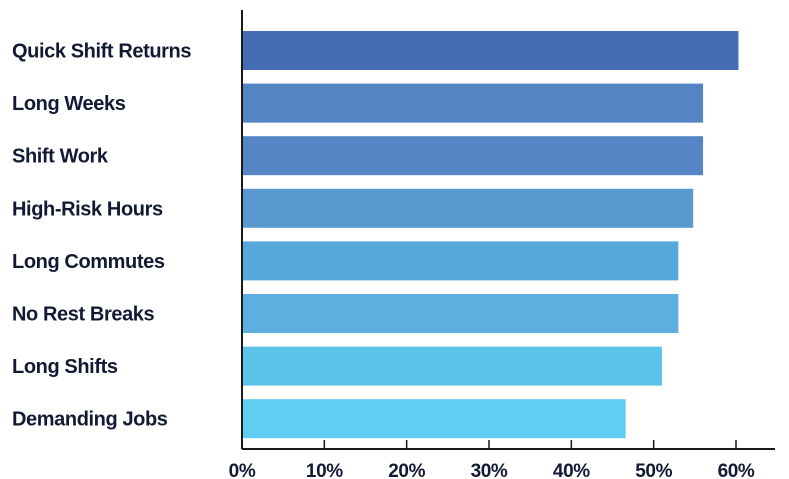 This screenshot has height=479, width=789. Describe the element at coordinates (473, 103) in the screenshot. I see `bar-long-weeks` at that location.